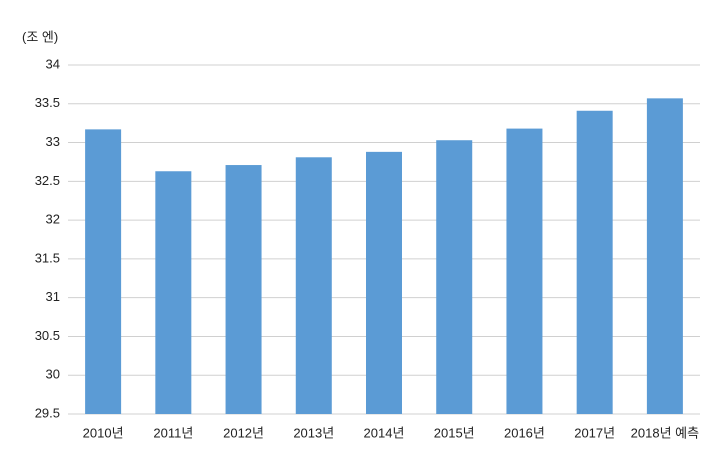 Image resolution: width=720 pixels, height=466 pixels. What do you see at coordinates (313, 432) in the screenshot?
I see `x-tick-label: 2013년` at bounding box center [313, 432].